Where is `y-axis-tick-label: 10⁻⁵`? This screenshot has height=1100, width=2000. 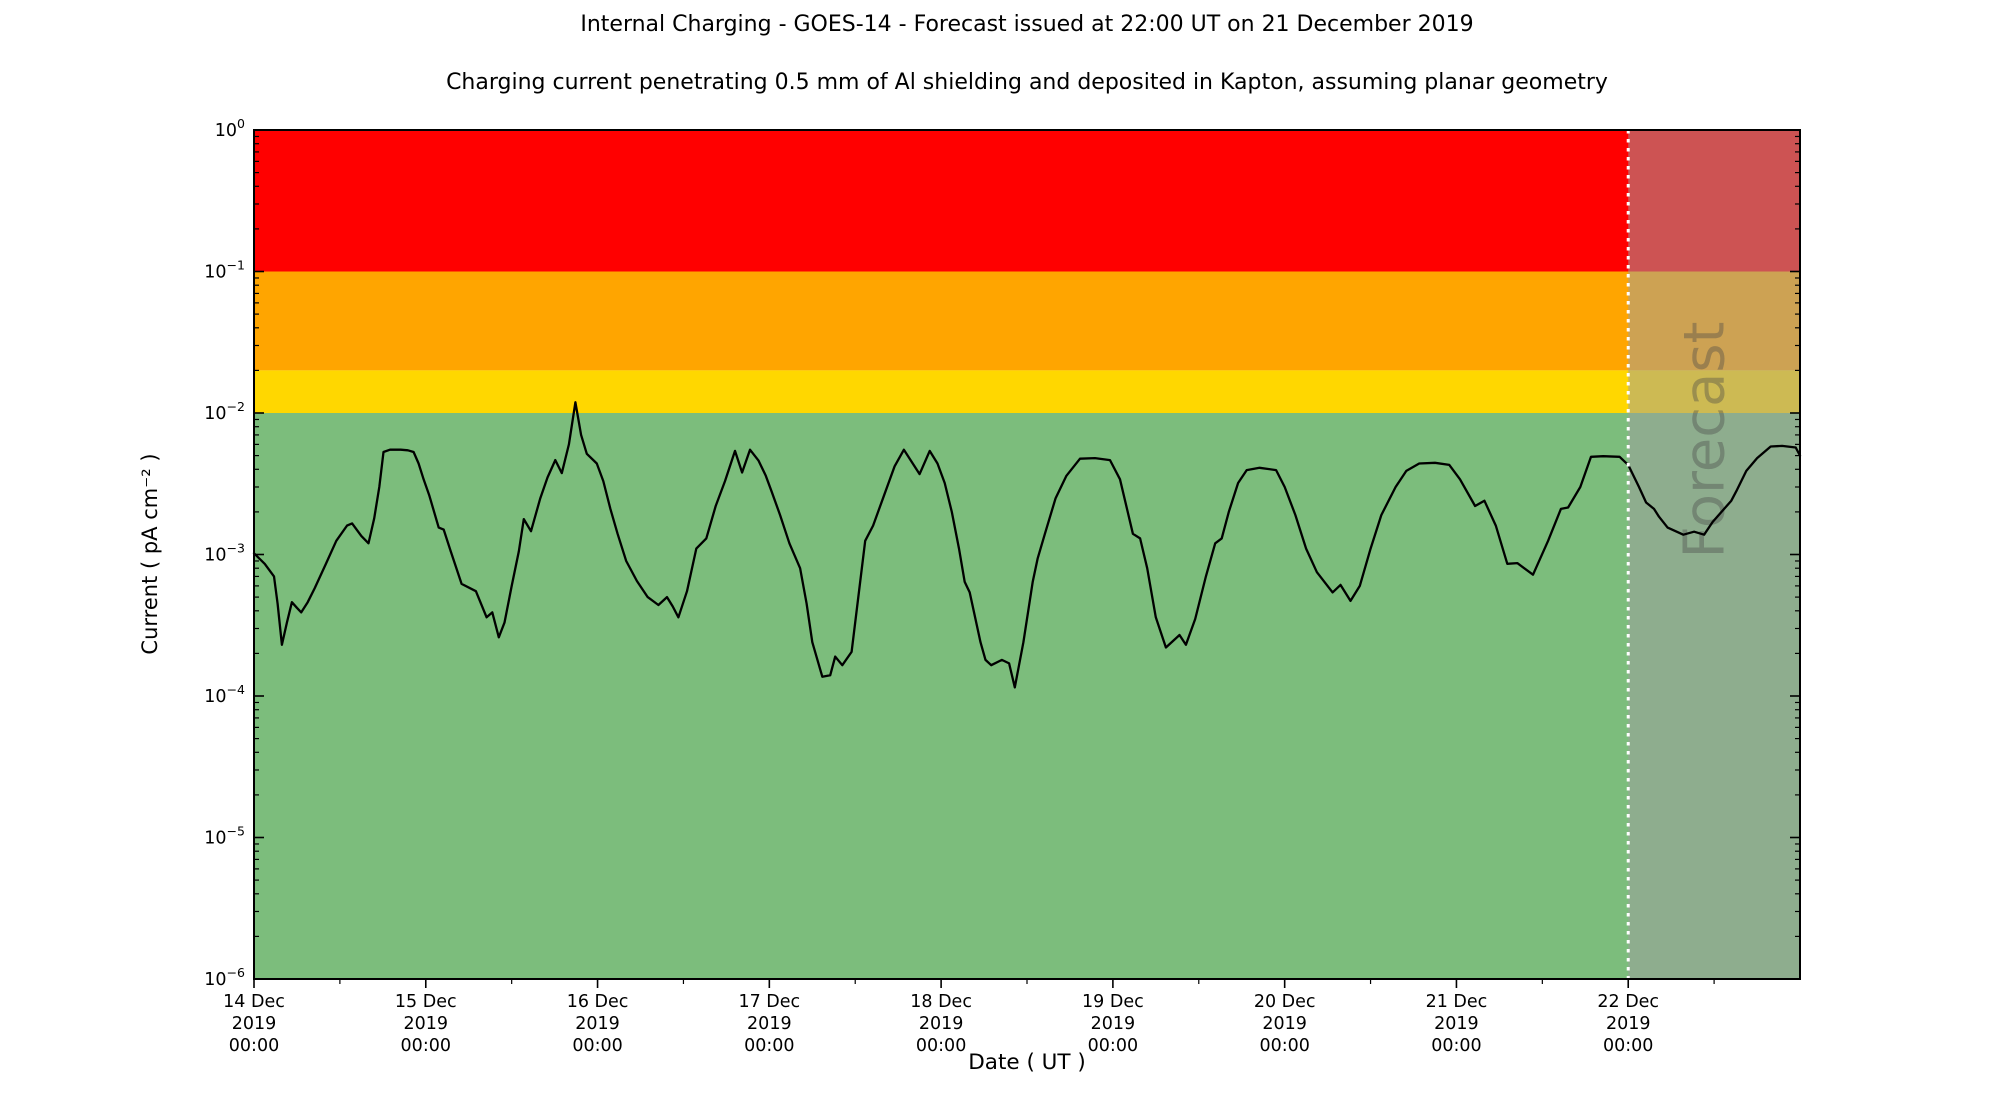
y-axis-tick-label: 10⁻⁵ is located at coordinates (224, 836).